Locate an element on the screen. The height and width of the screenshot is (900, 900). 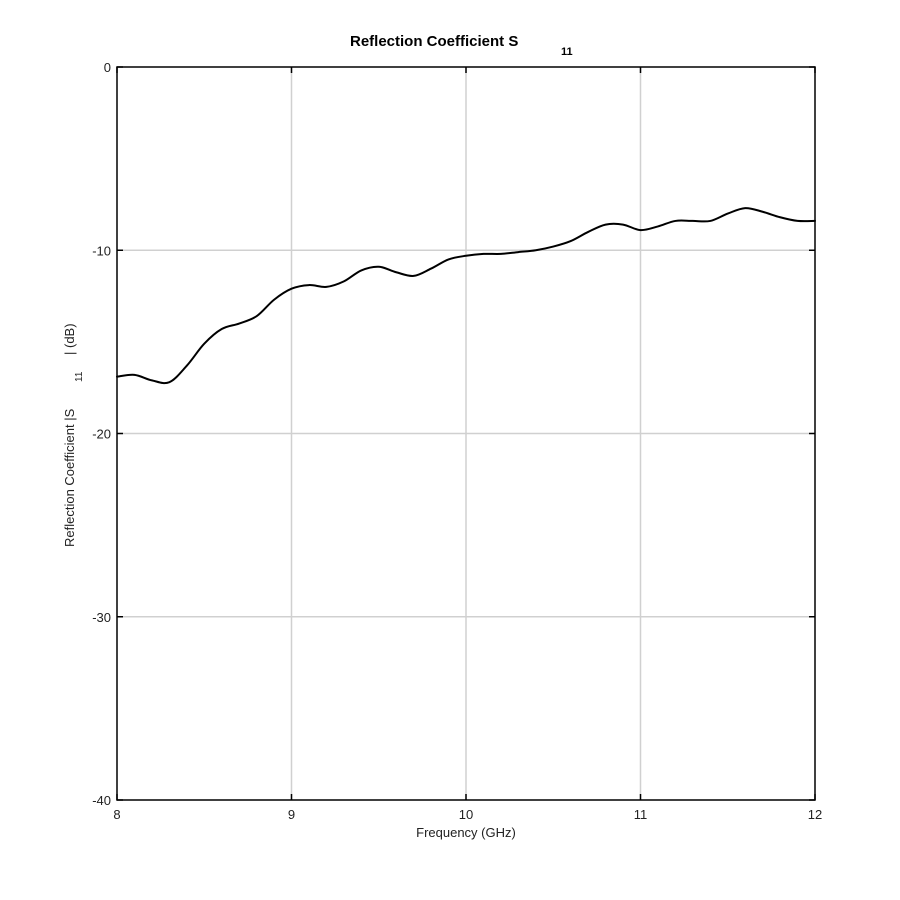
y-tick-label: -10 is located at coordinates (101, 250).